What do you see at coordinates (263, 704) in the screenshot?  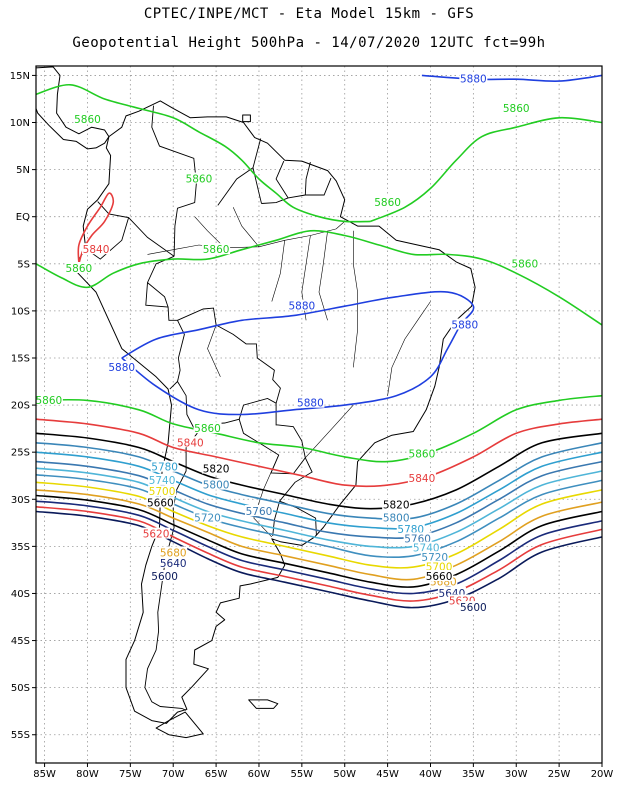 I see `coastline-falklands` at bounding box center [263, 704].